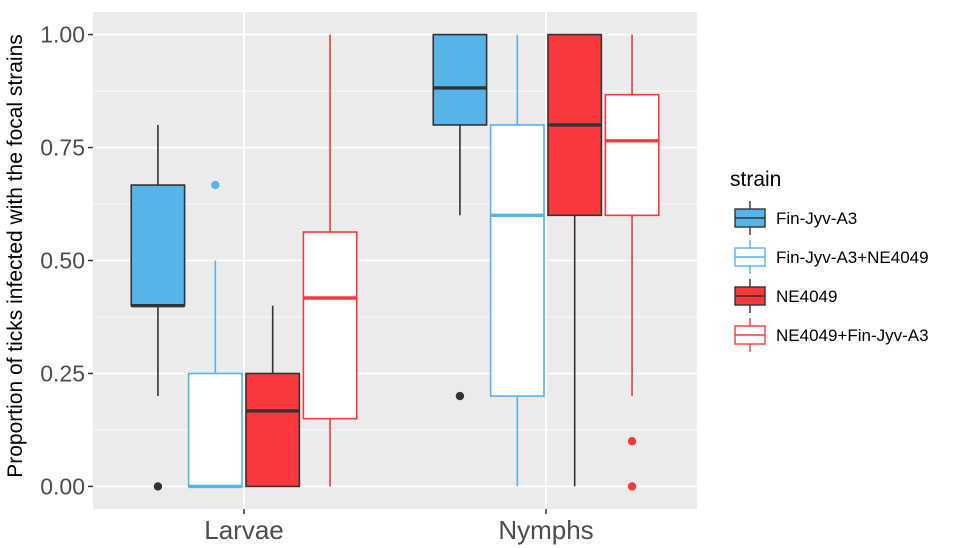 The width and height of the screenshot is (957, 548). What do you see at coordinates (215, 334) in the screenshot?
I see `box-fin-jyv-a3-ne4049-larvae` at bounding box center [215, 334].